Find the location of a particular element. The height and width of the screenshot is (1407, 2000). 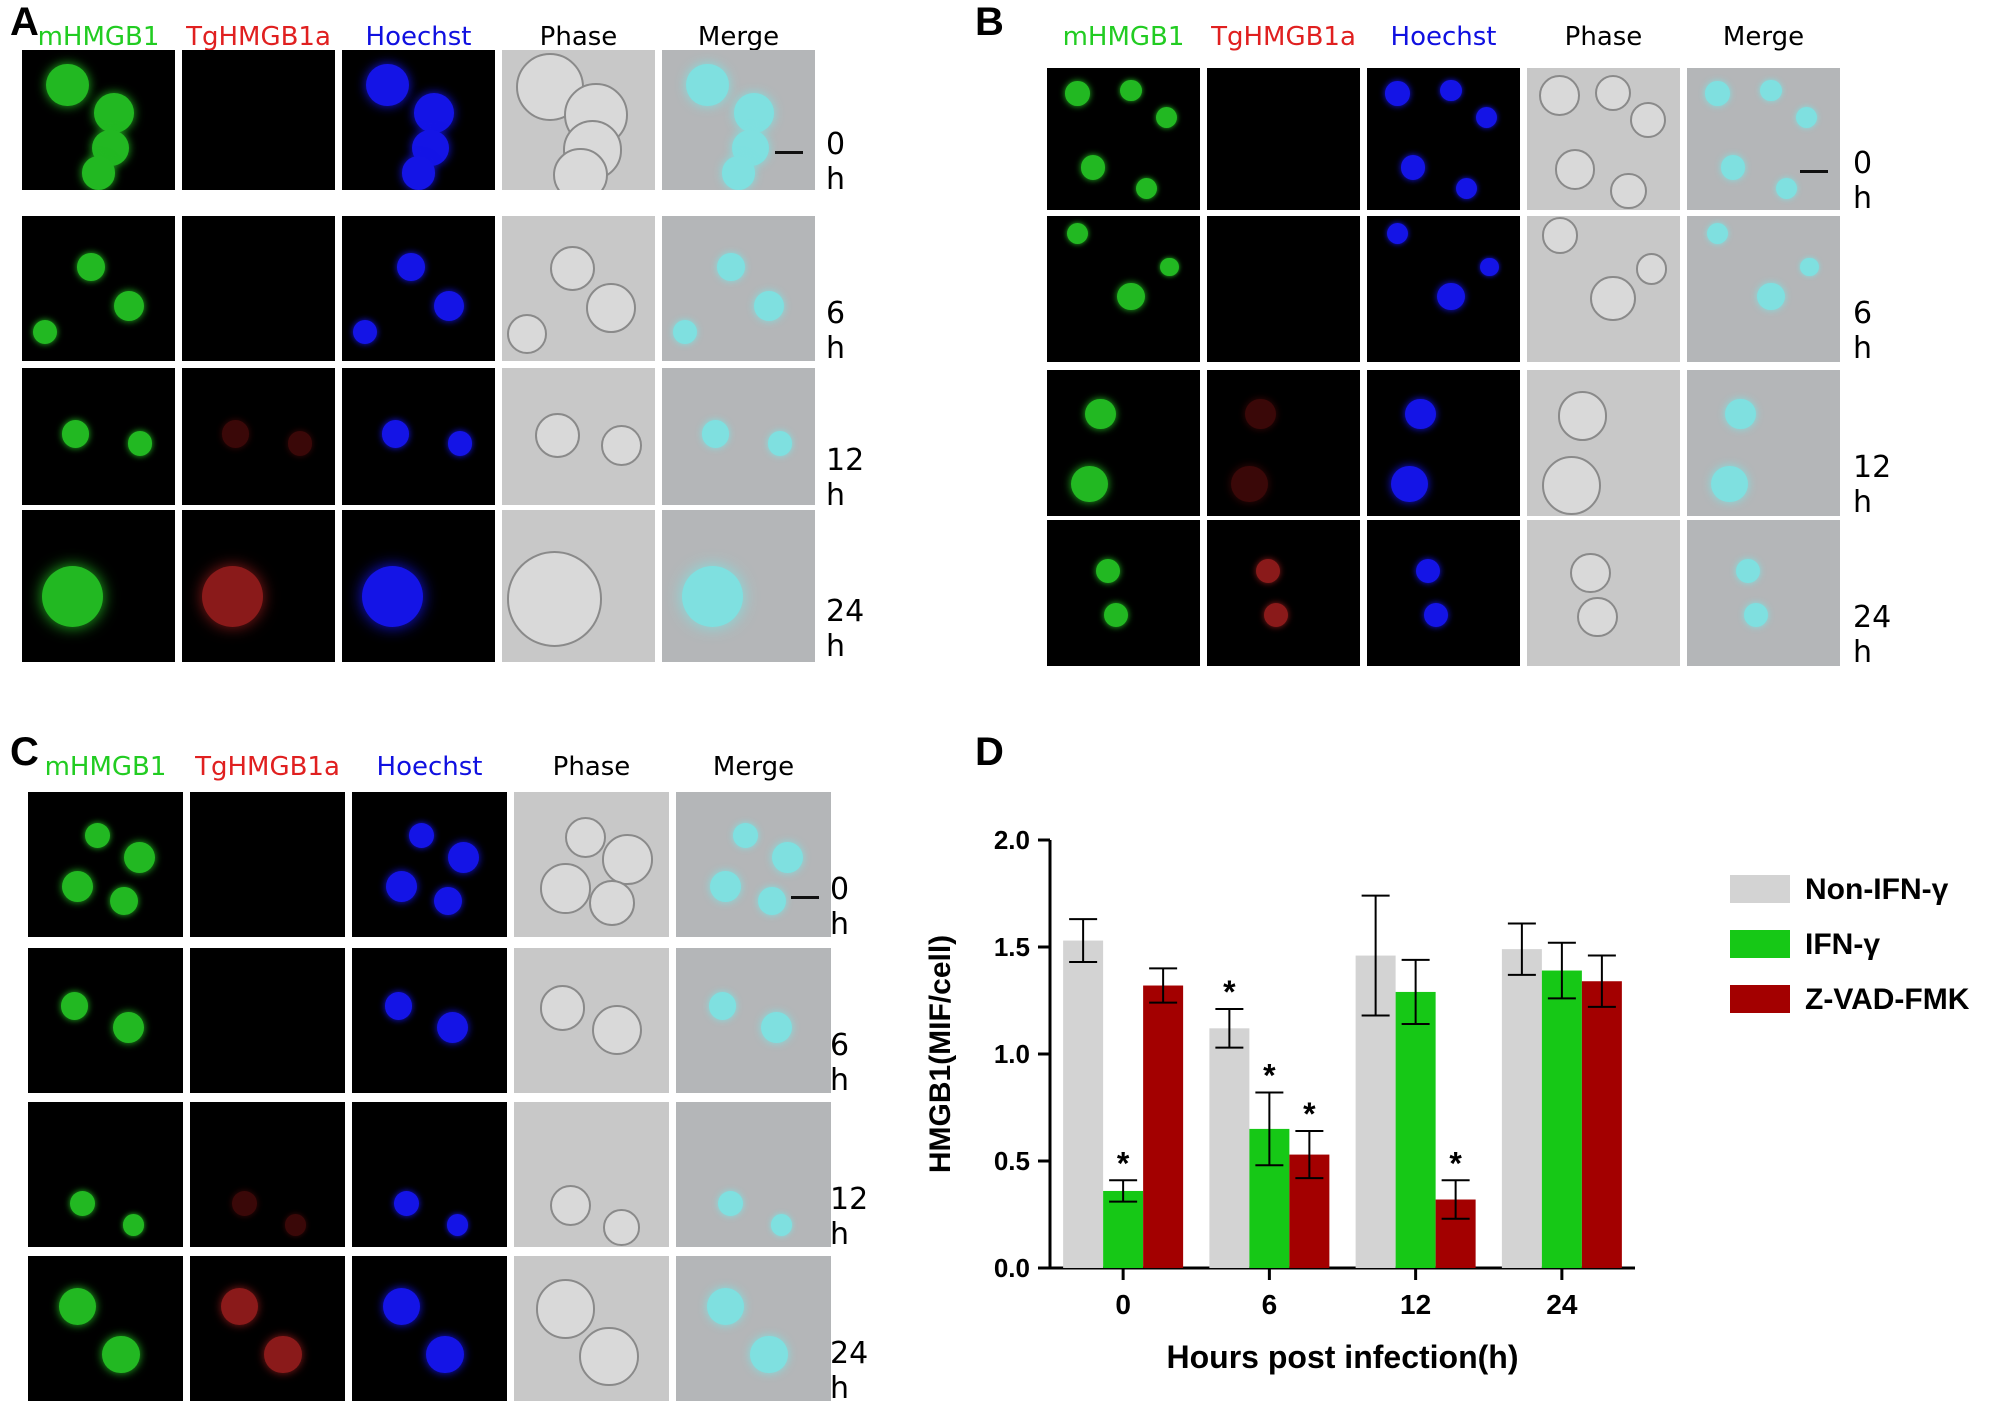

micrograph-mhmgb1-12h is located at coordinates (1123, 443).